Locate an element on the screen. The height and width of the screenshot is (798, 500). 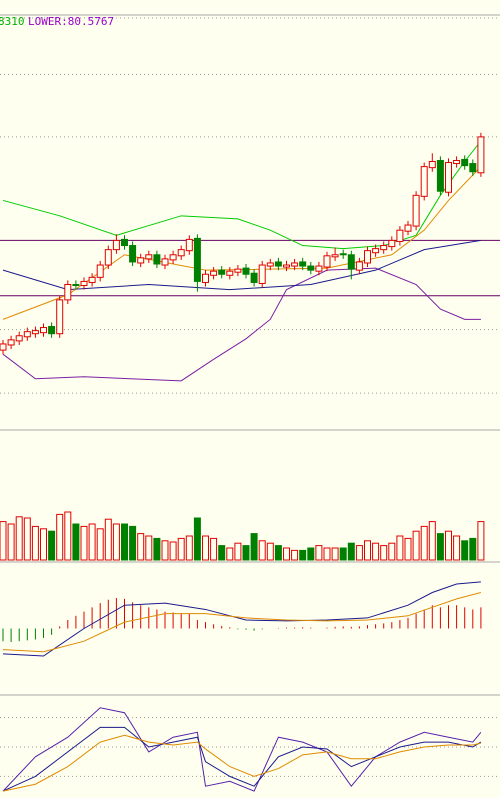
overlay-line is located at coordinates (241, 324).